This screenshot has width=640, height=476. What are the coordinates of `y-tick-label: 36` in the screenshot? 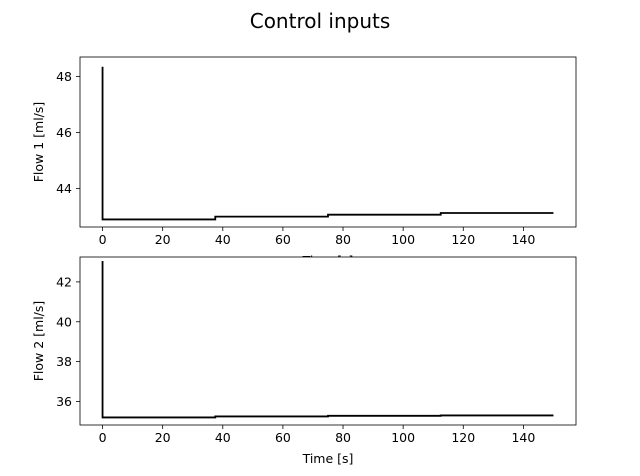 It's located at (64, 401).